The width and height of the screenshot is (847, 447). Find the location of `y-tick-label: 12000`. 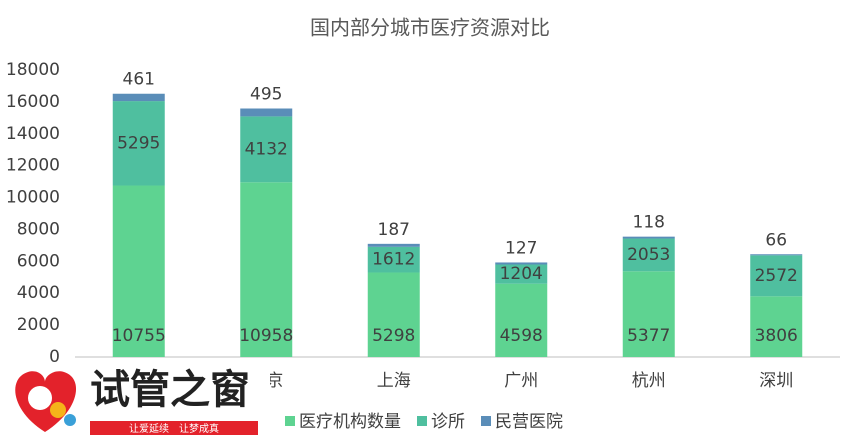

y-tick-label: 12000 is located at coordinates (33, 166).